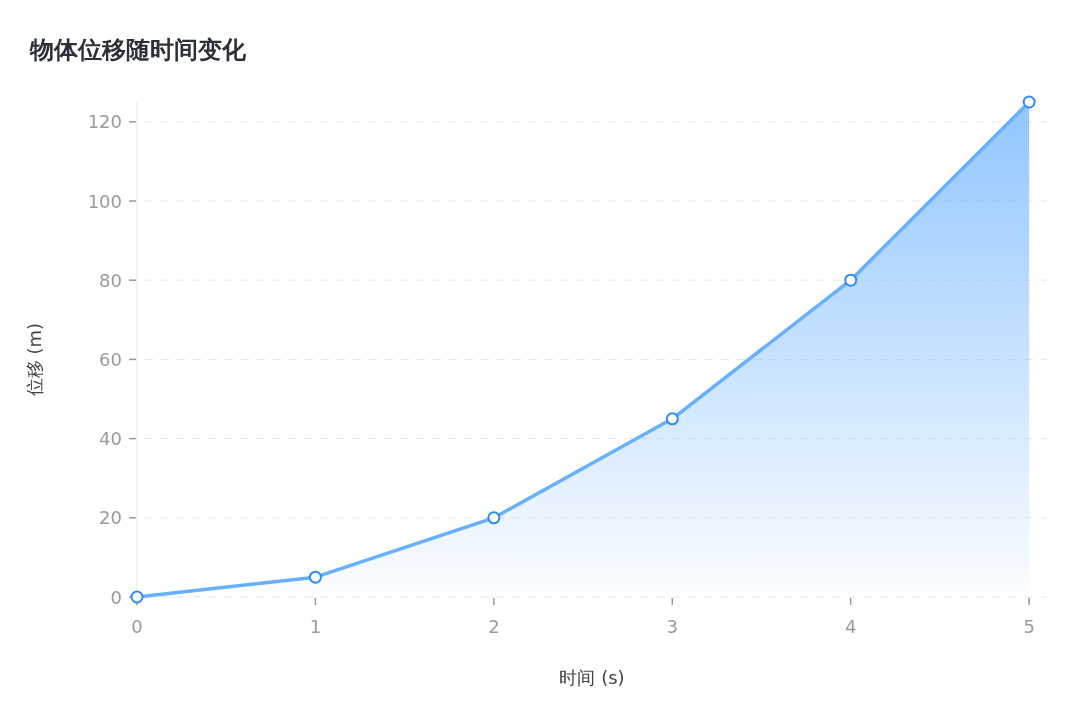  What do you see at coordinates (137, 626) in the screenshot?
I see `x-tick-label: 0` at bounding box center [137, 626].